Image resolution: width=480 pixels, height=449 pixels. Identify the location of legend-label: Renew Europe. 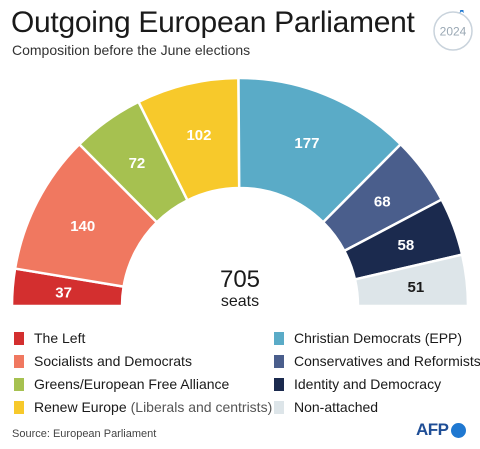
(80, 407).